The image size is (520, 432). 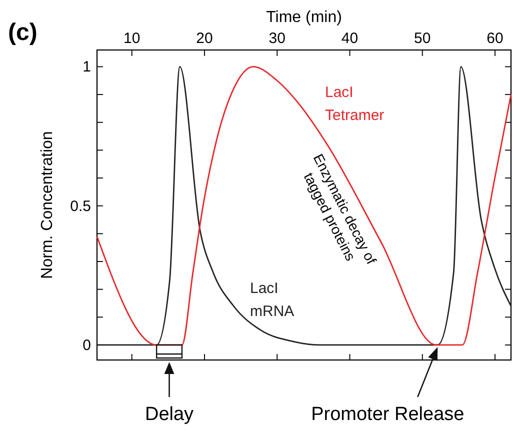 What do you see at coordinates (132, 38) in the screenshot?
I see `x-tick-label: 10` at bounding box center [132, 38].